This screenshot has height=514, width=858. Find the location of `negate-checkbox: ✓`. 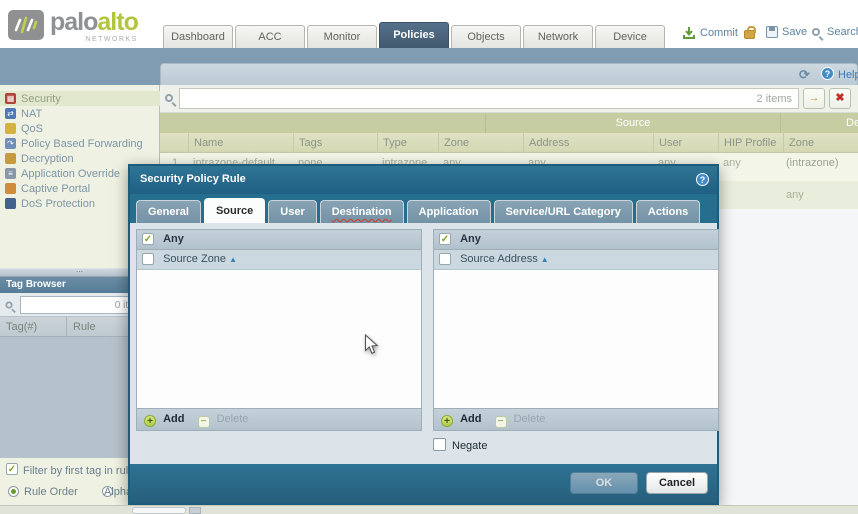

negate-checkbox: ✓ is located at coordinates (439, 444).